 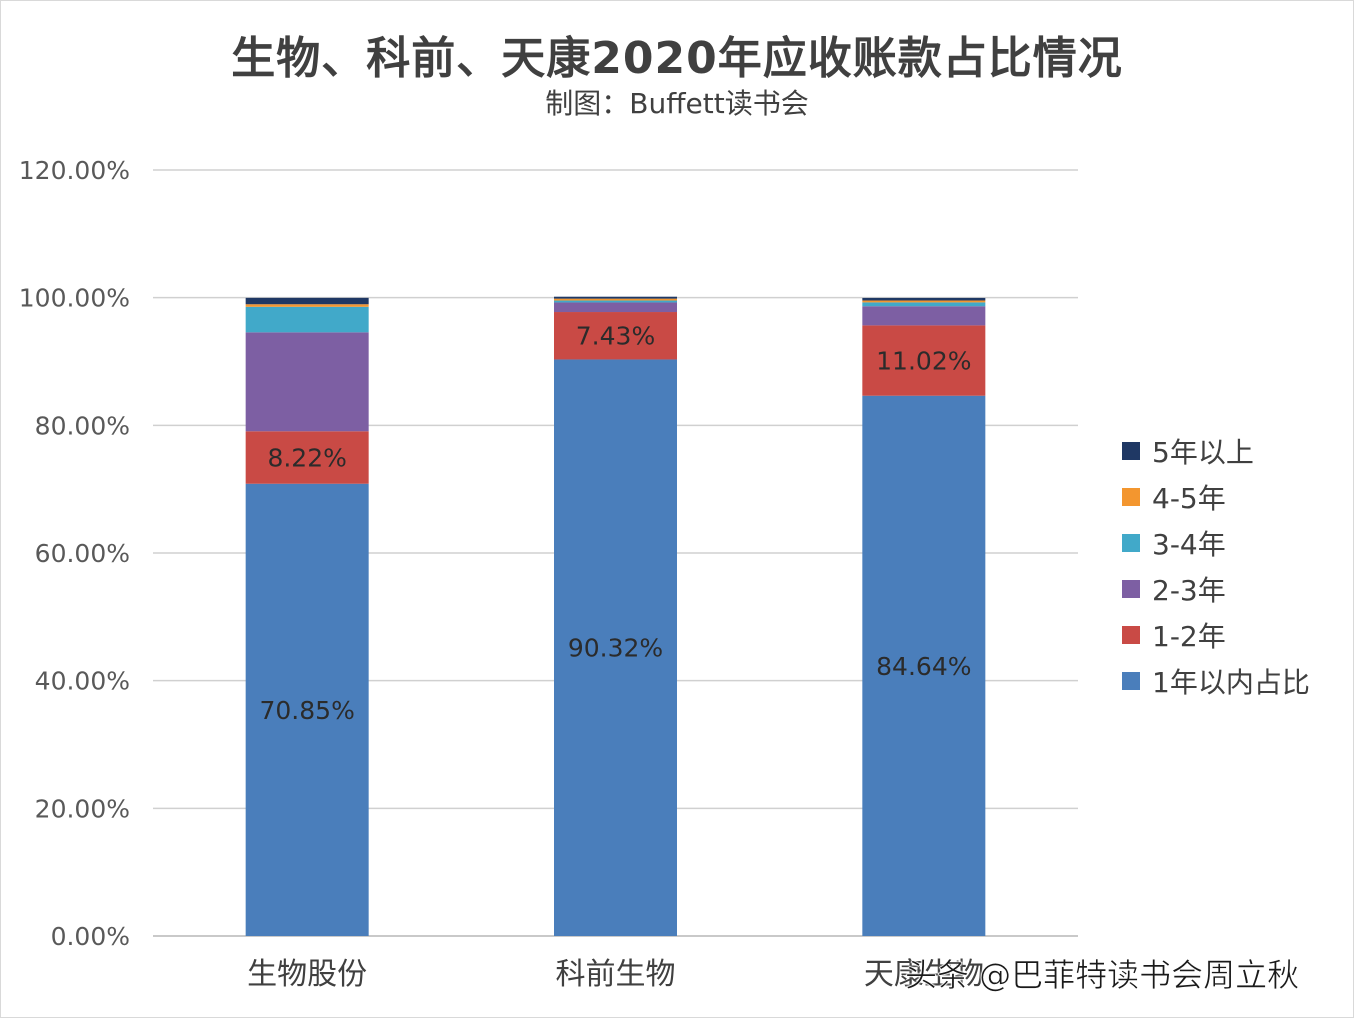 I want to click on data-label: 11.02%, so click(x=923, y=361).